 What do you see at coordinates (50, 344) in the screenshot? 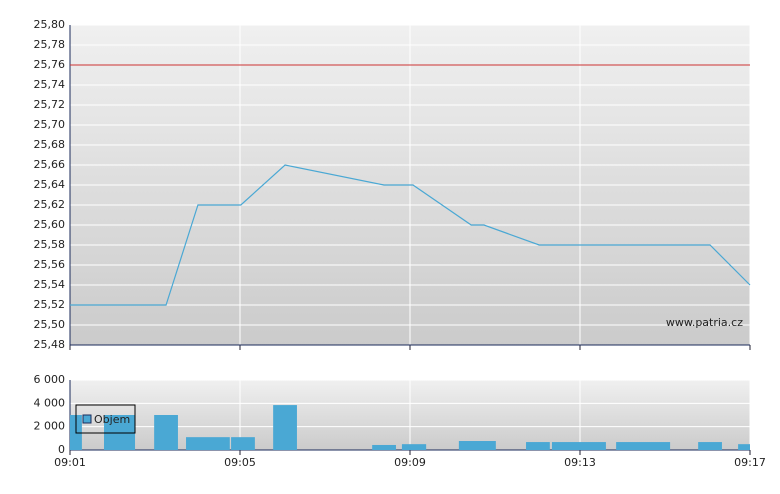
I see `y-tick-label: 25,48` at bounding box center [50, 344].